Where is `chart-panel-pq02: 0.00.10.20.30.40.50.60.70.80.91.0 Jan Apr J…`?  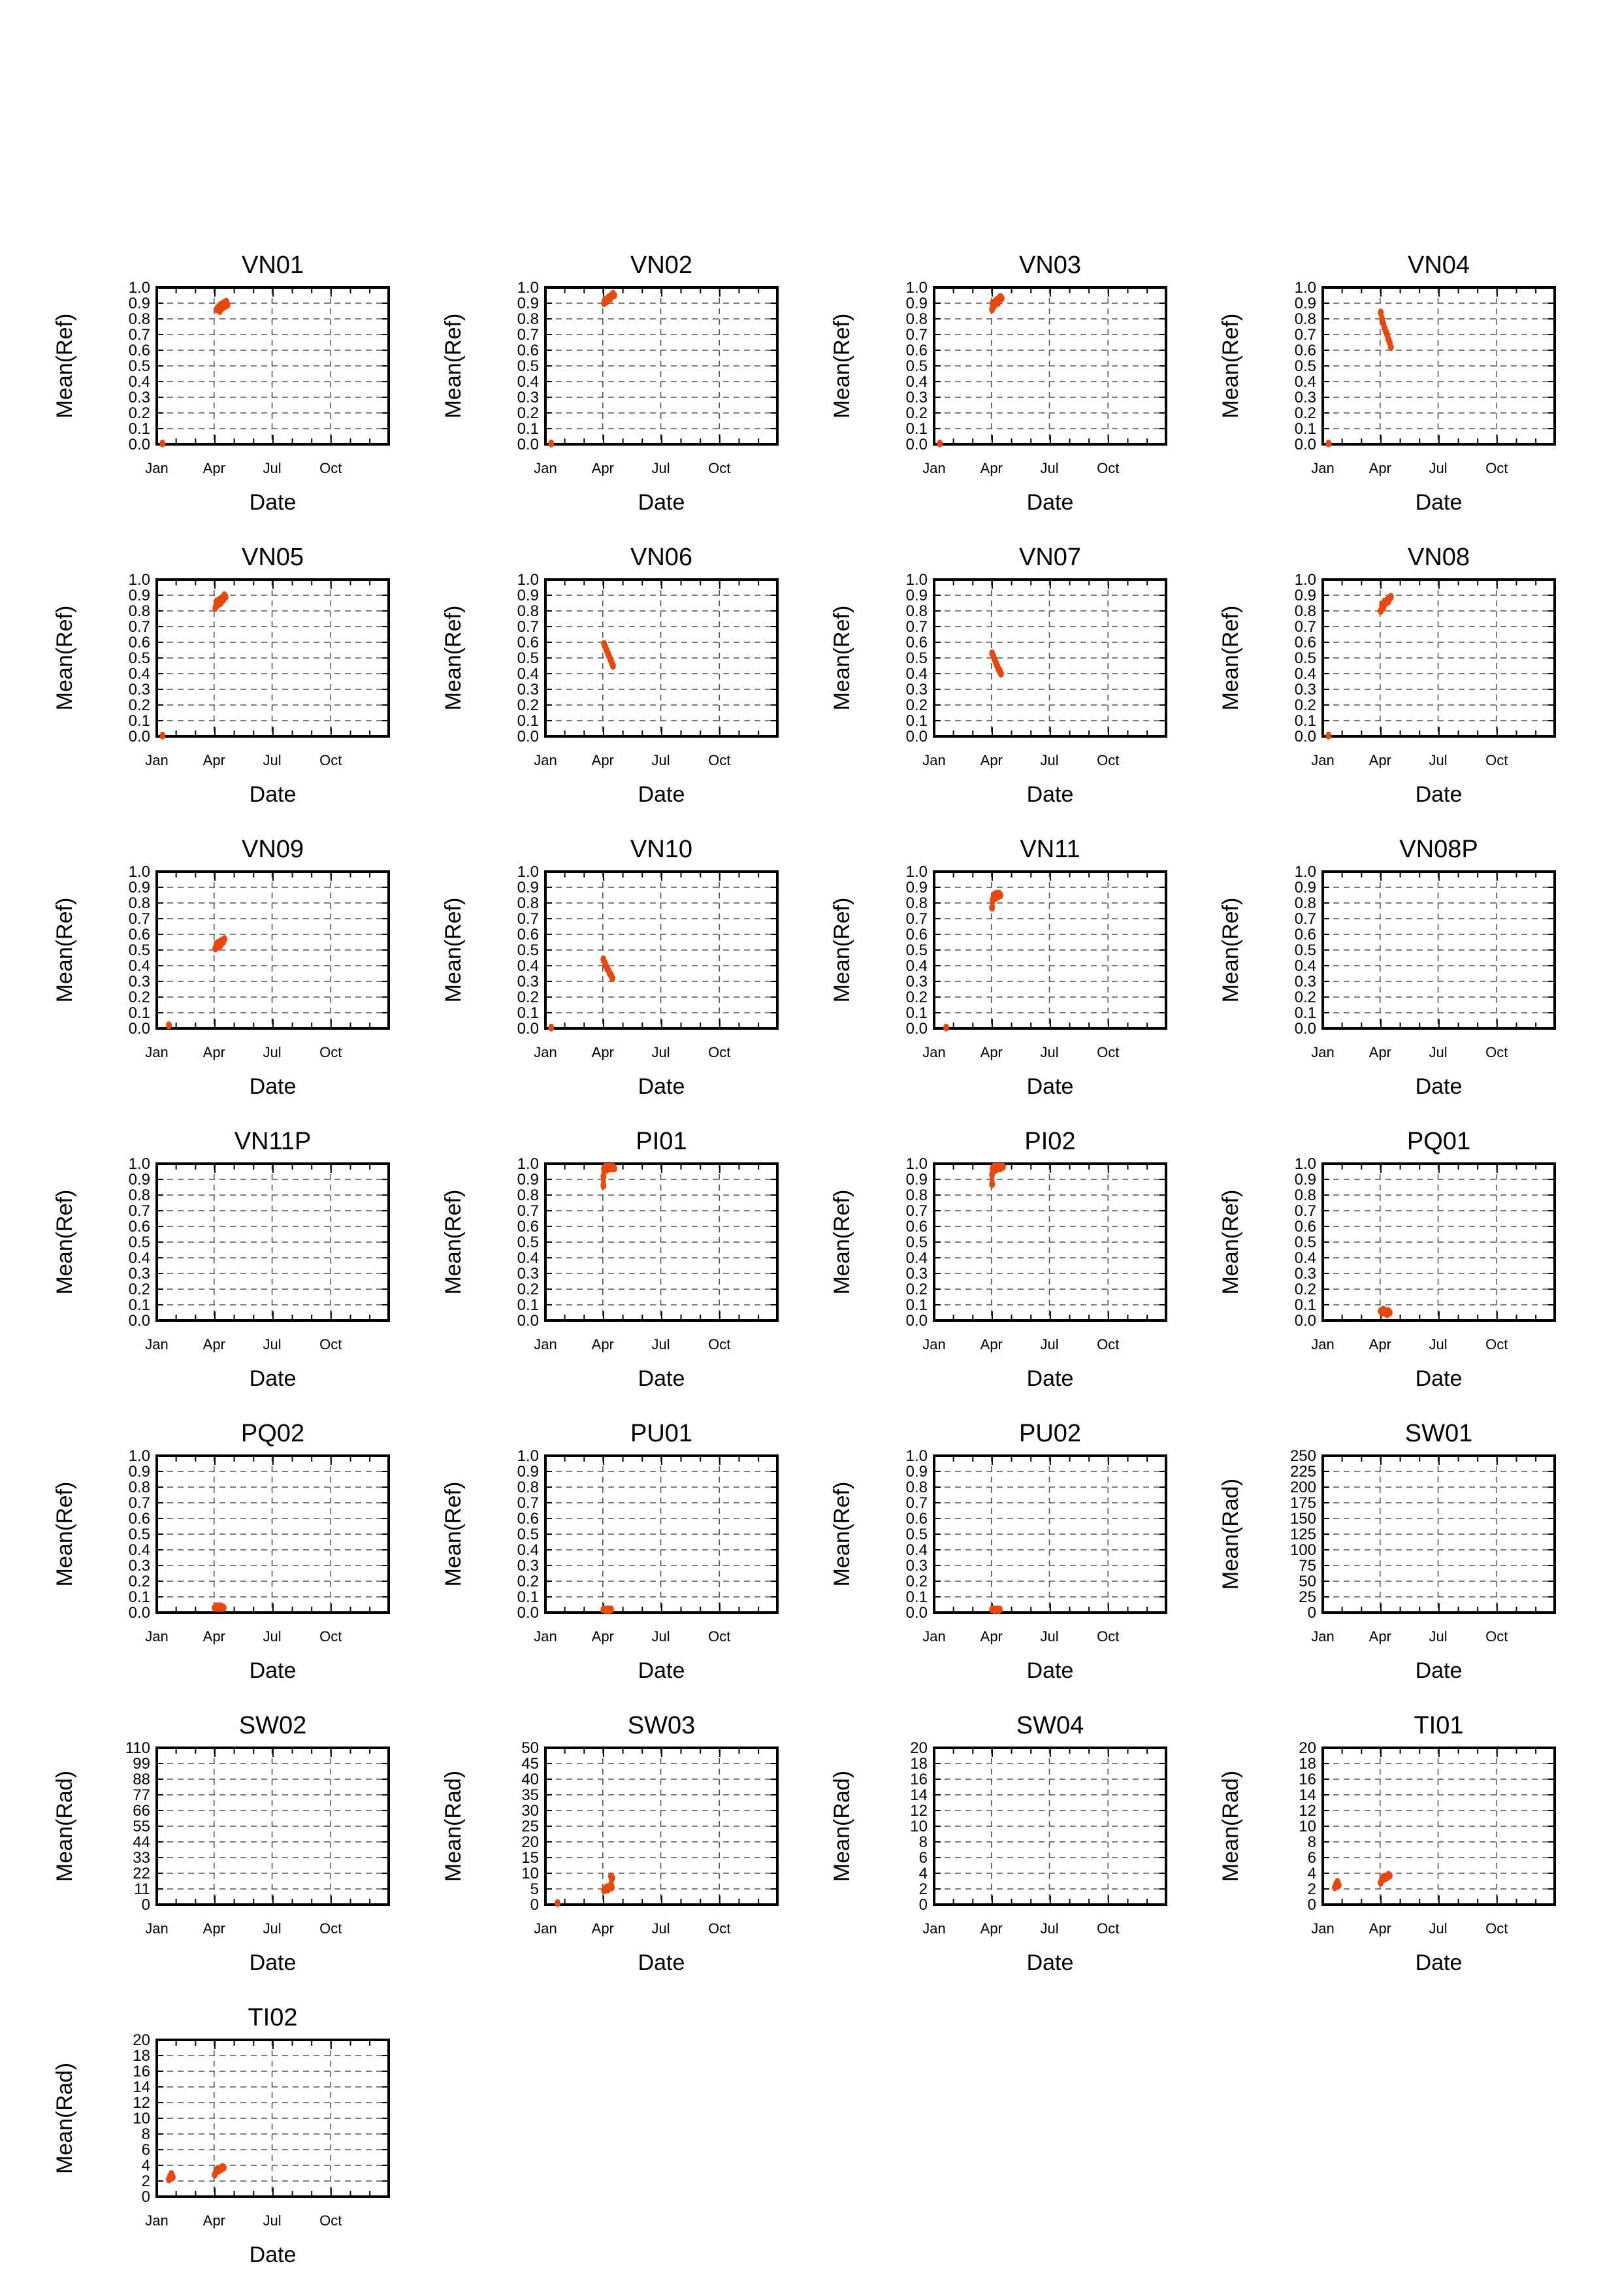
chart-panel-pq02: 0.00.10.20.30.40.50.60.70.80.91.0 Jan Apr J… is located at coordinates (221, 1551).